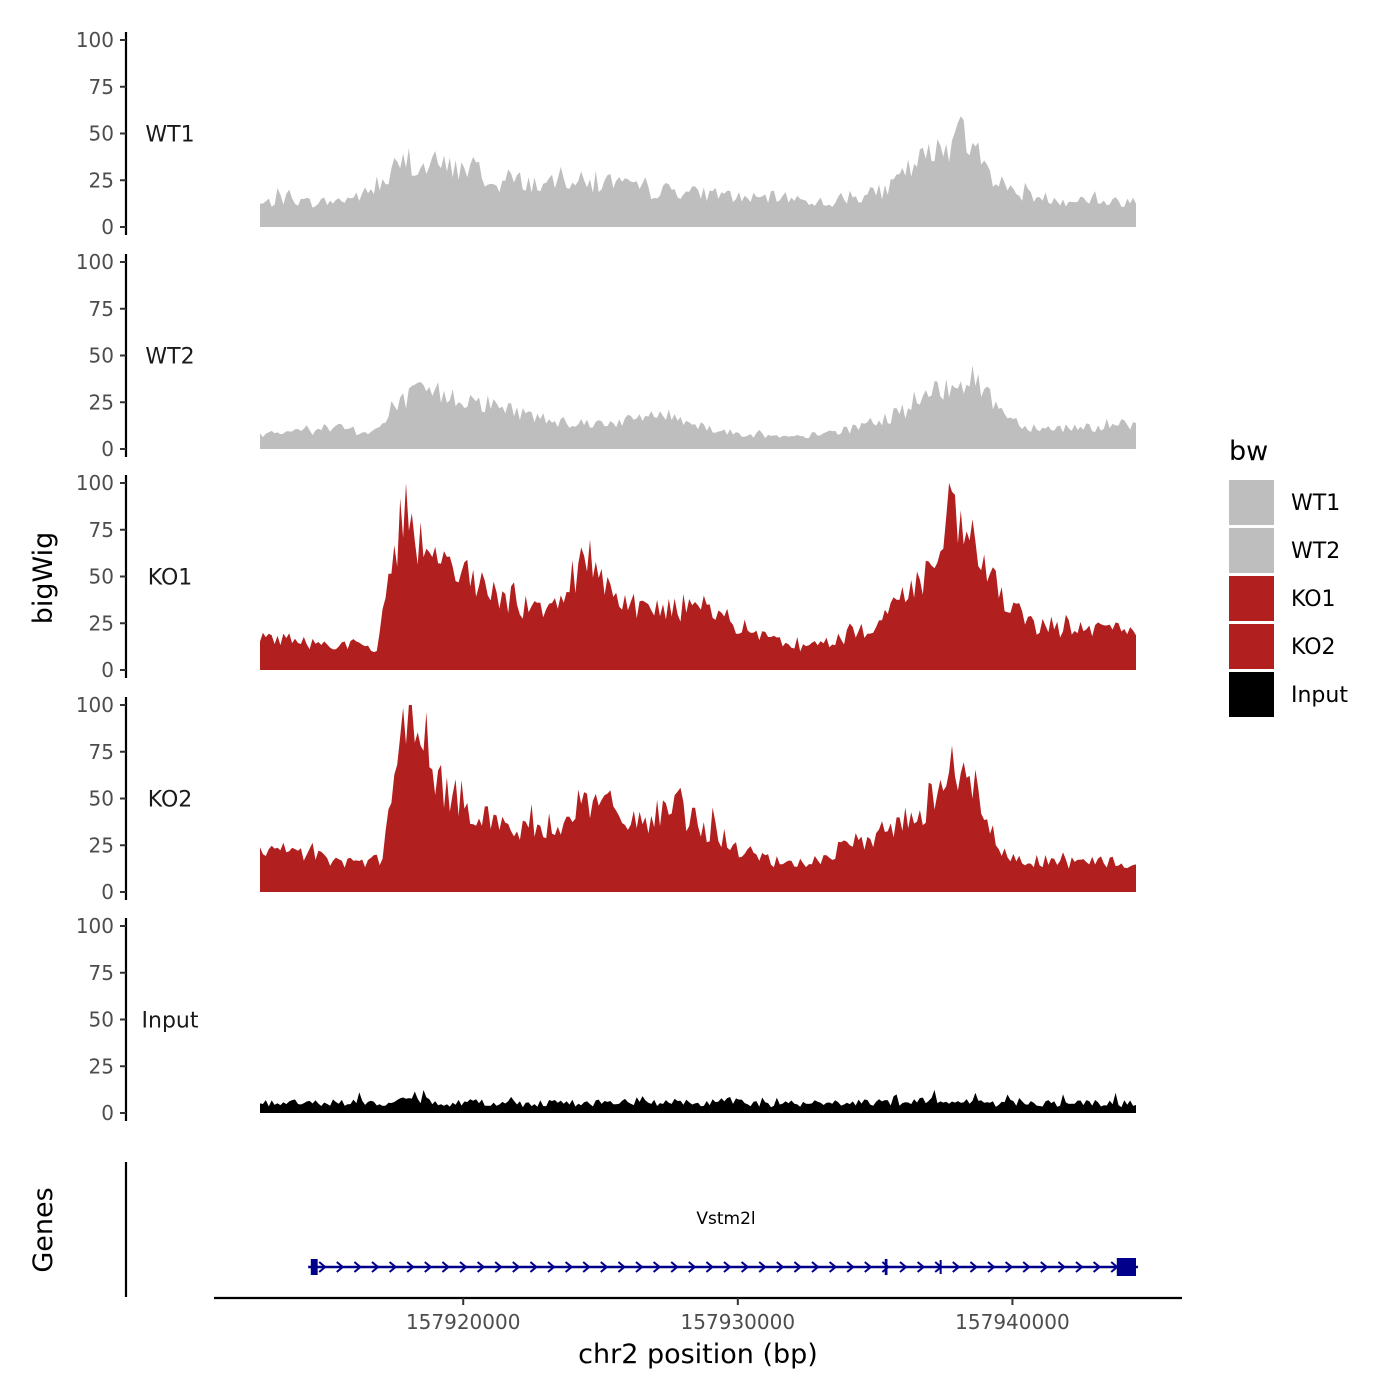 Image resolution: width=1400 pixels, height=1400 pixels. Describe the element at coordinates (43, 578) in the screenshot. I see `y-axis-title: bigWig` at that location.